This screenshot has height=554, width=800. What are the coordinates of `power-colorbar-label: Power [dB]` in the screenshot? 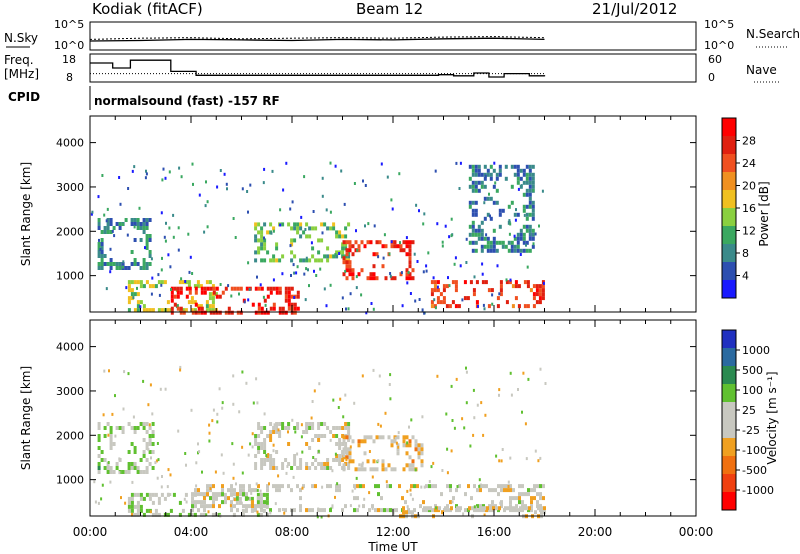 It's located at (764, 213).